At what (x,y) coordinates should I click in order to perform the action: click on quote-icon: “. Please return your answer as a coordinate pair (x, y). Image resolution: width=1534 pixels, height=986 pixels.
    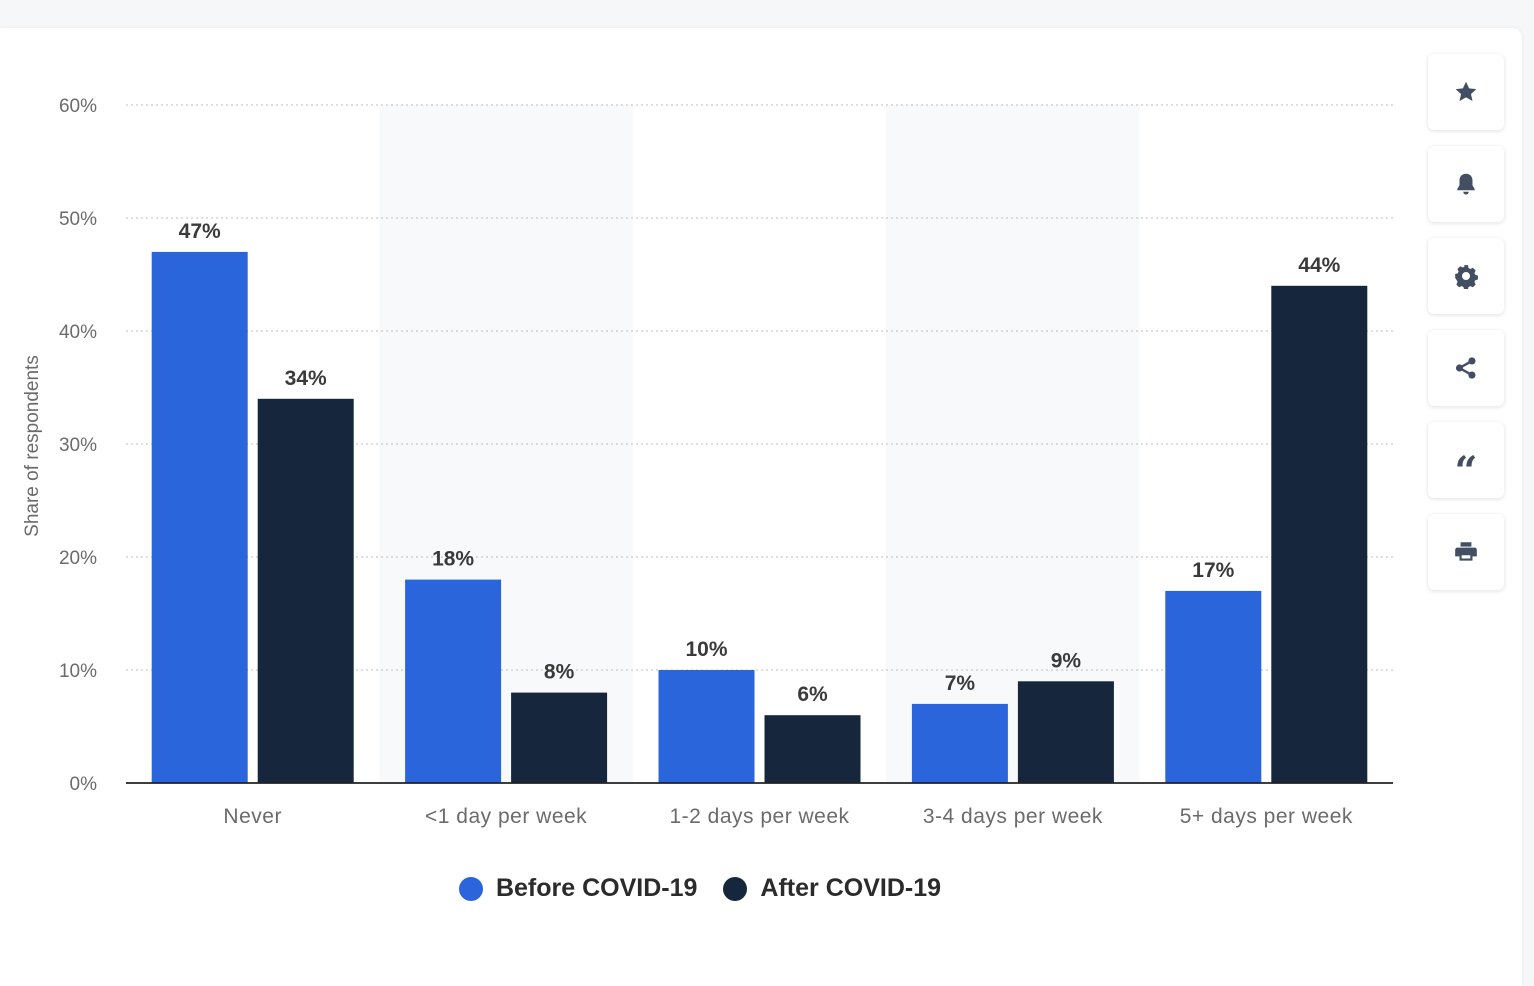
    Looking at the image, I should click on (1466, 471).